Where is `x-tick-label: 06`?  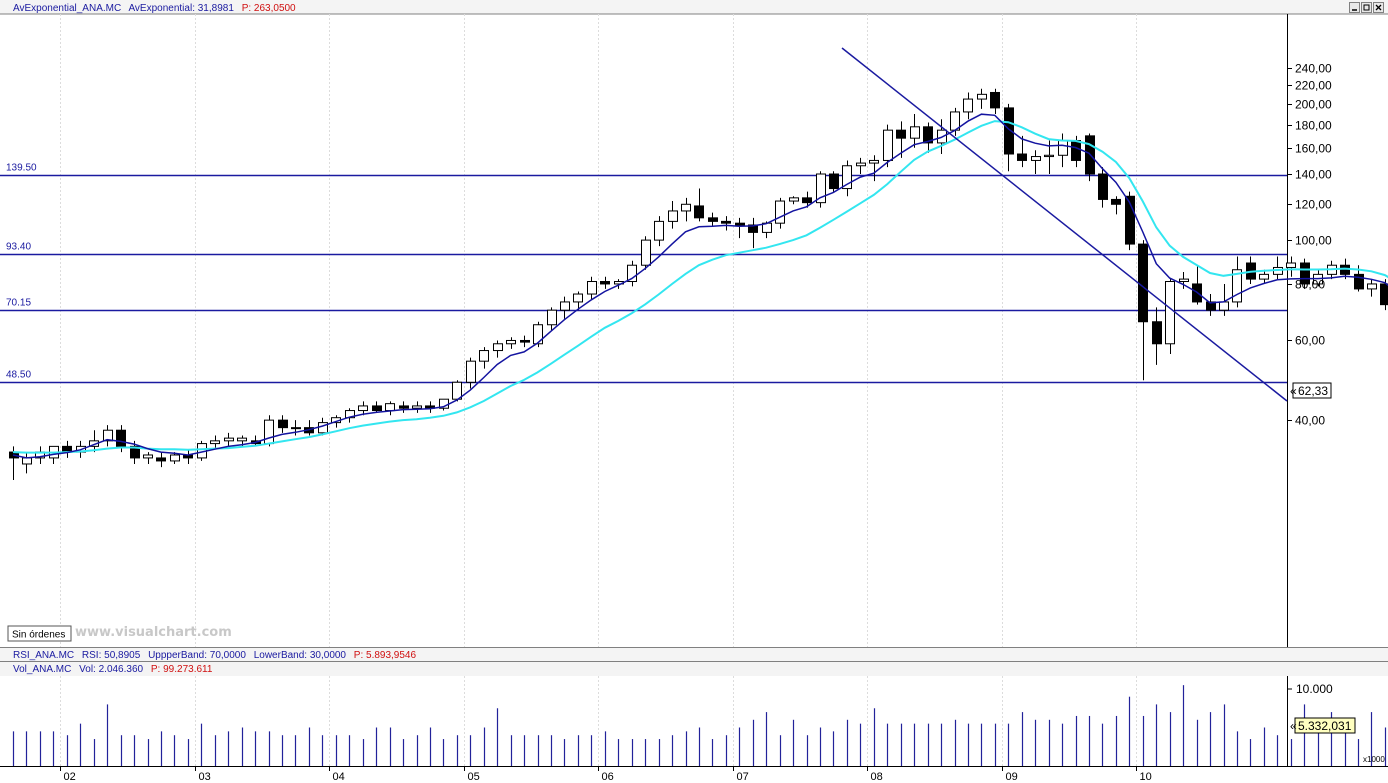
x-tick-label: 06 is located at coordinates (608, 777).